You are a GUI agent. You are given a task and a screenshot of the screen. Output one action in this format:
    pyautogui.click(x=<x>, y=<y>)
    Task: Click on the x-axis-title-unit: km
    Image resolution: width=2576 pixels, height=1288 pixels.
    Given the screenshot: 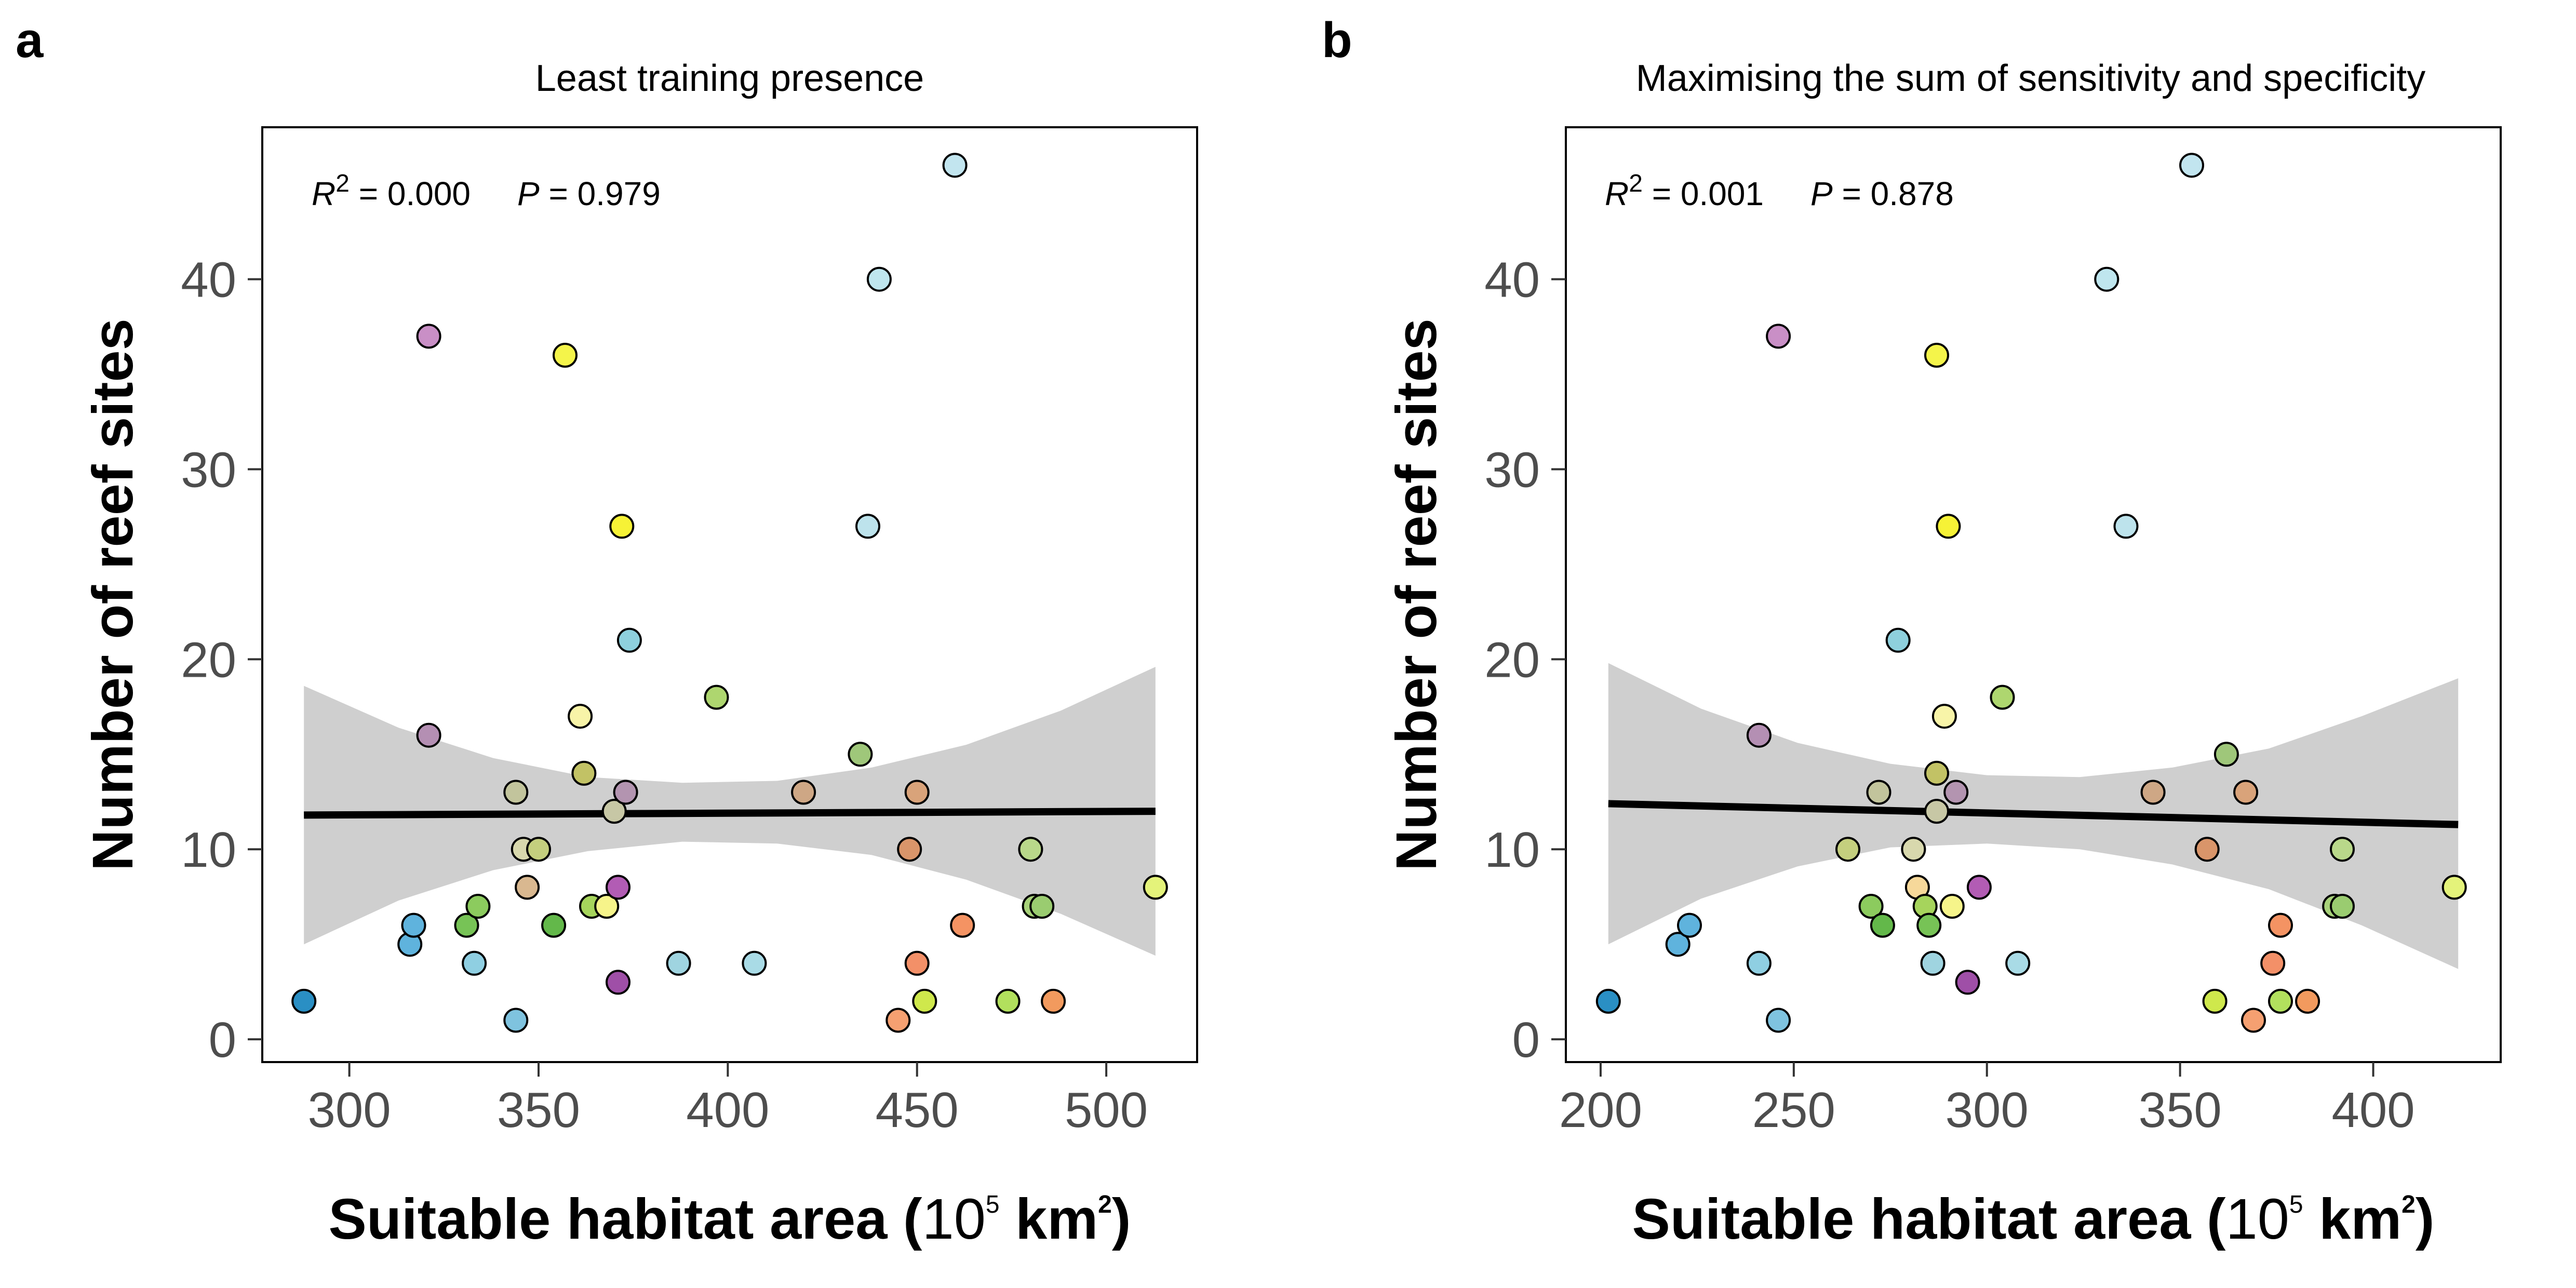 What is the action you would take?
    pyautogui.click(x=1049, y=1219)
    